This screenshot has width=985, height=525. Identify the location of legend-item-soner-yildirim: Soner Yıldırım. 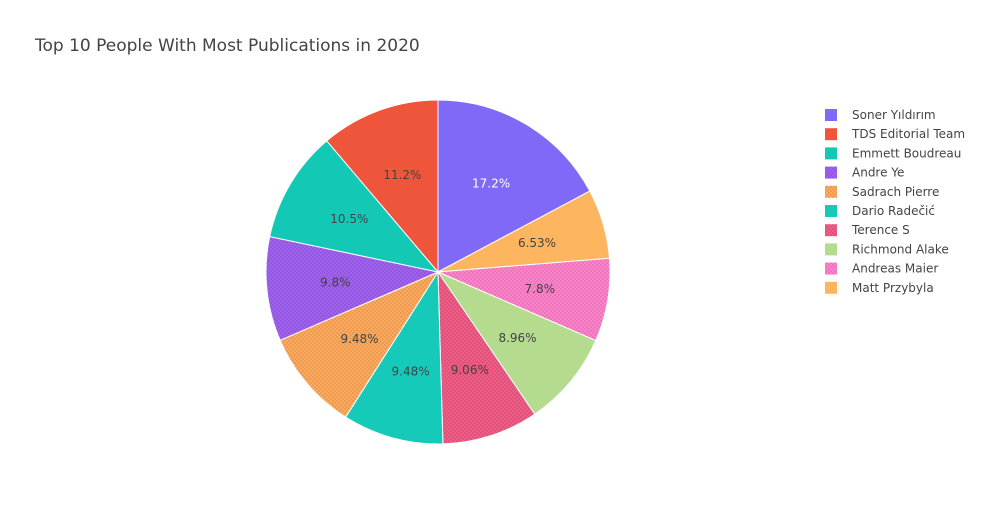
(880, 115).